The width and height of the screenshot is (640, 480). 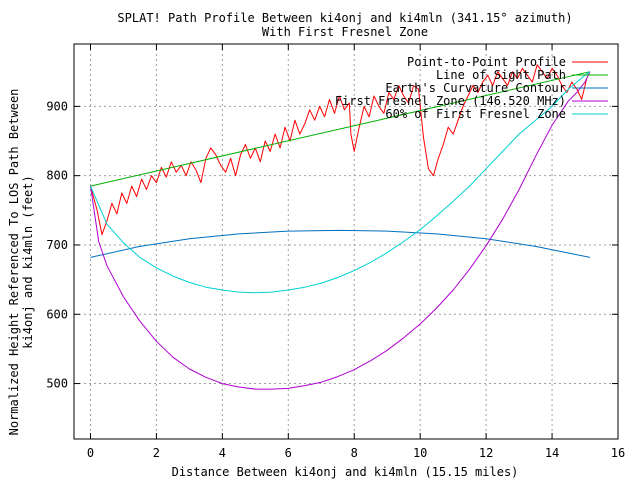 I want to click on x-tick-label: 16, so click(x=618, y=453).